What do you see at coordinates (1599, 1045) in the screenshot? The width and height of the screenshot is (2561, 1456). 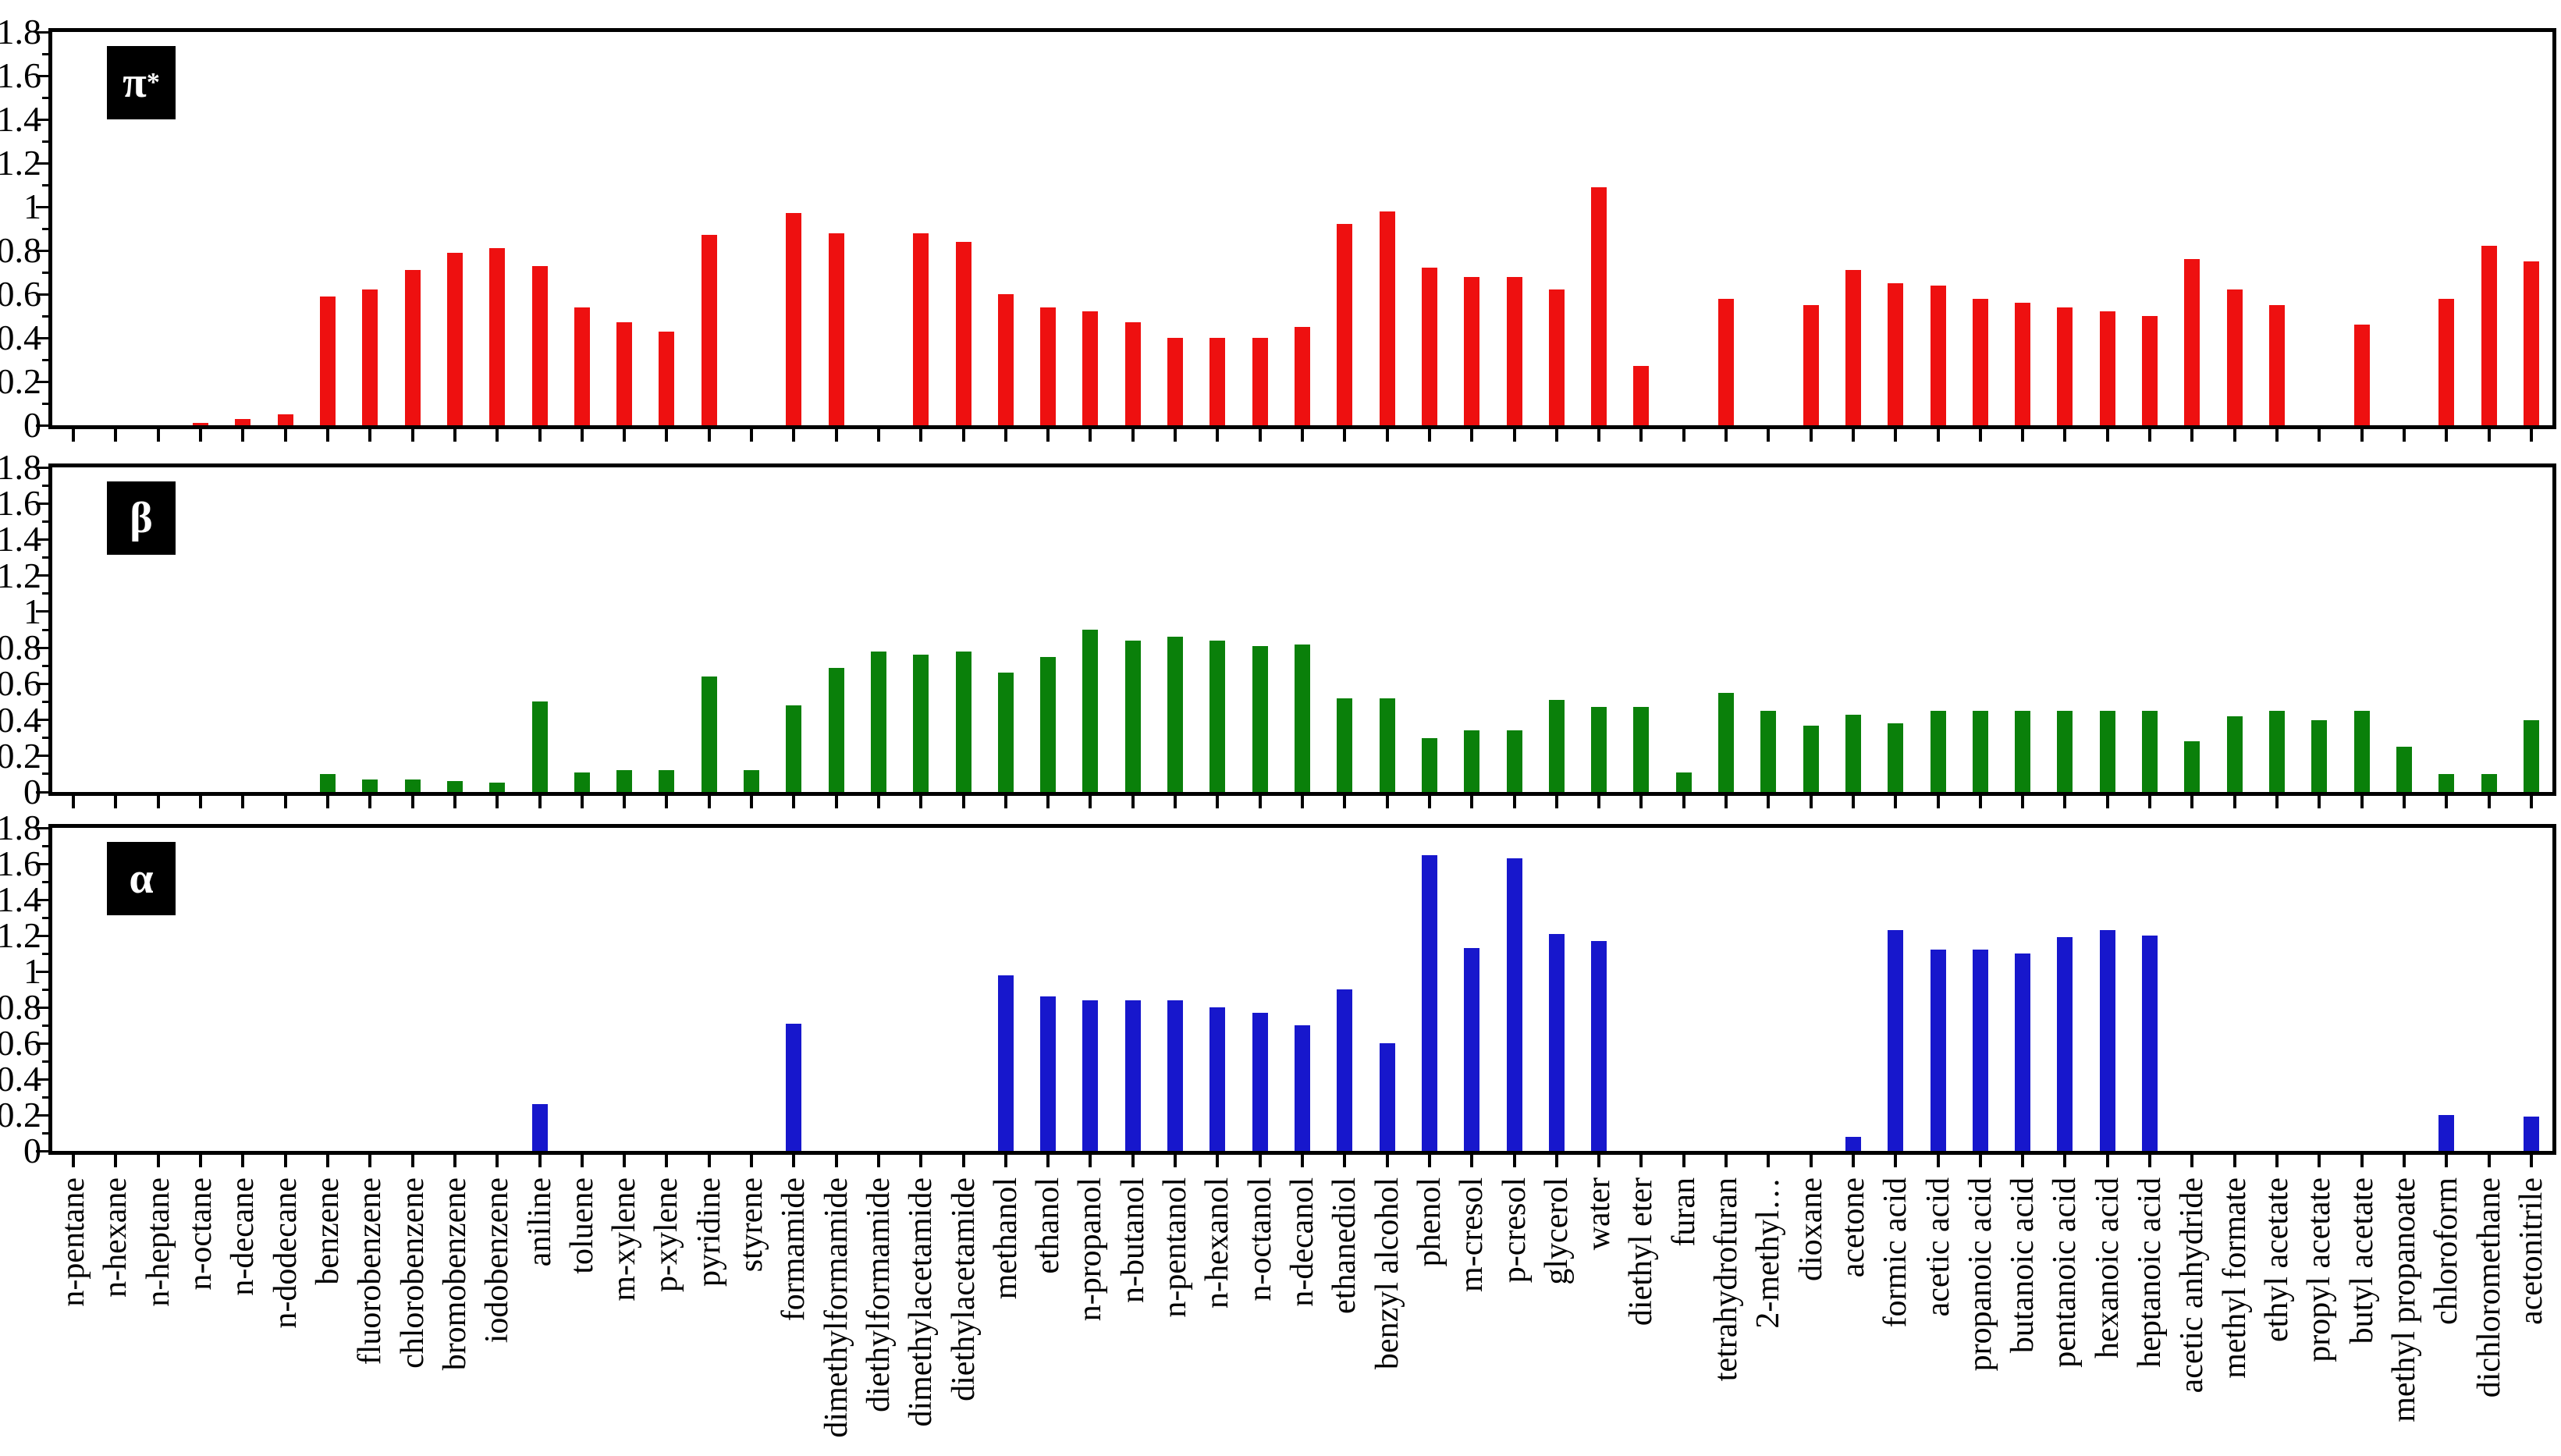 I see `bar-α-water` at bounding box center [1599, 1045].